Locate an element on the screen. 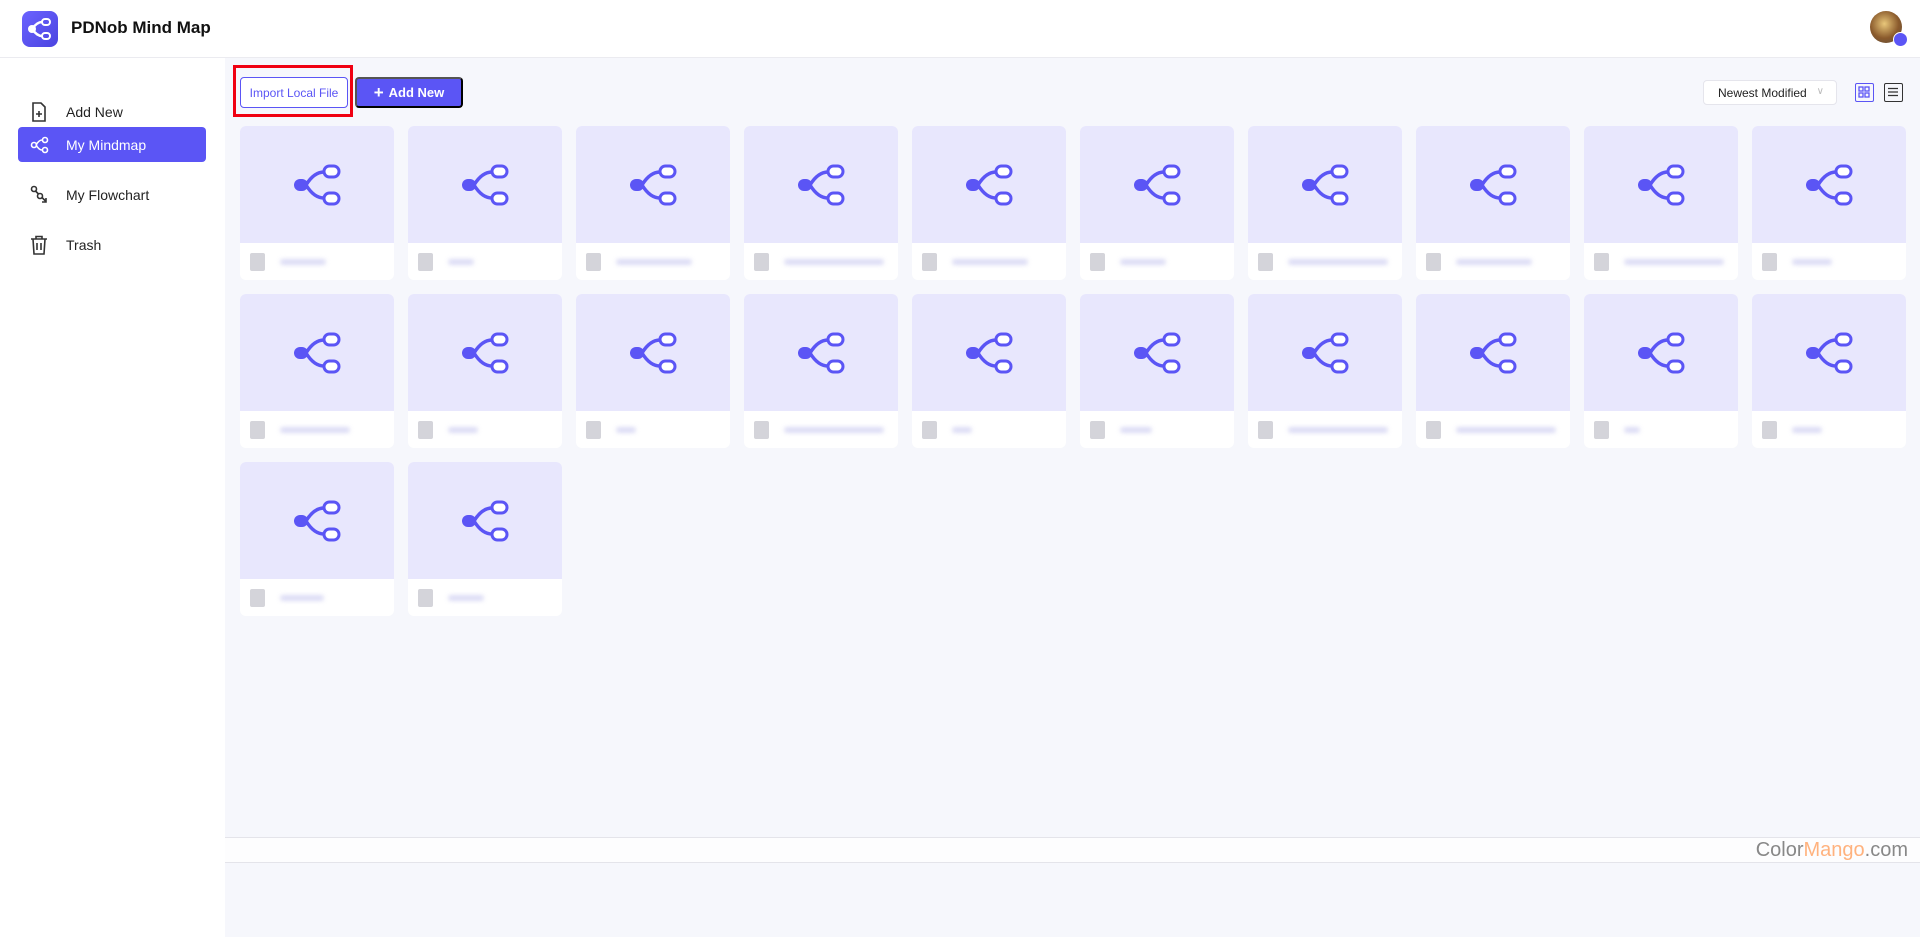 The height and width of the screenshot is (937, 1920). list-view-icon is located at coordinates (1893, 92).